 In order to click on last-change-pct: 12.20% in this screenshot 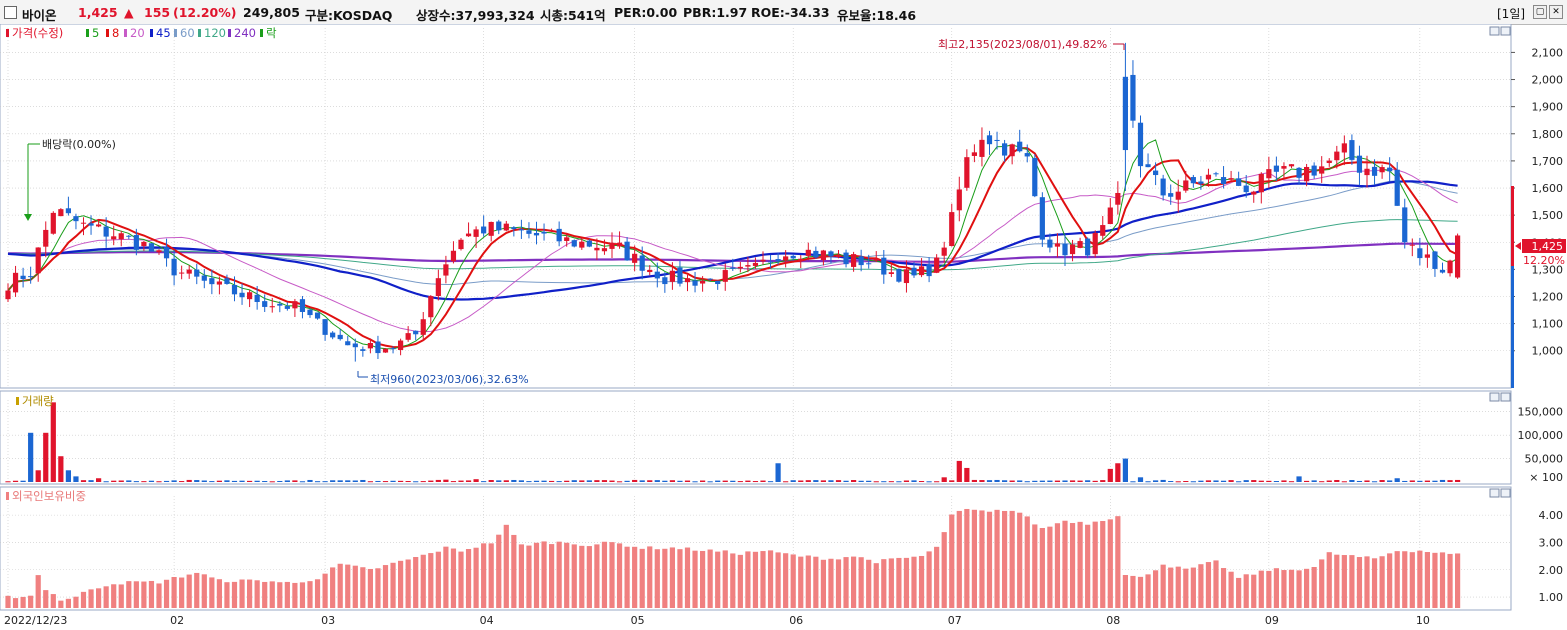, I will do `click(1544, 260)`.